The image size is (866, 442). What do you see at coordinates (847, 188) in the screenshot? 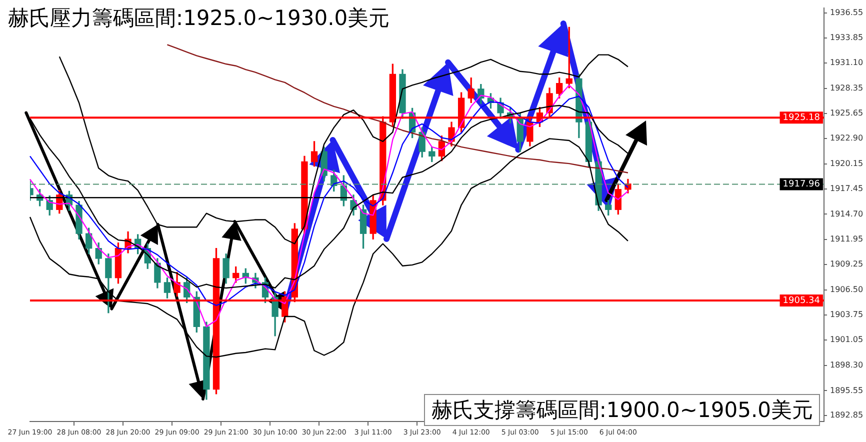
I see `y-tick-label: 1917.45` at bounding box center [847, 188].